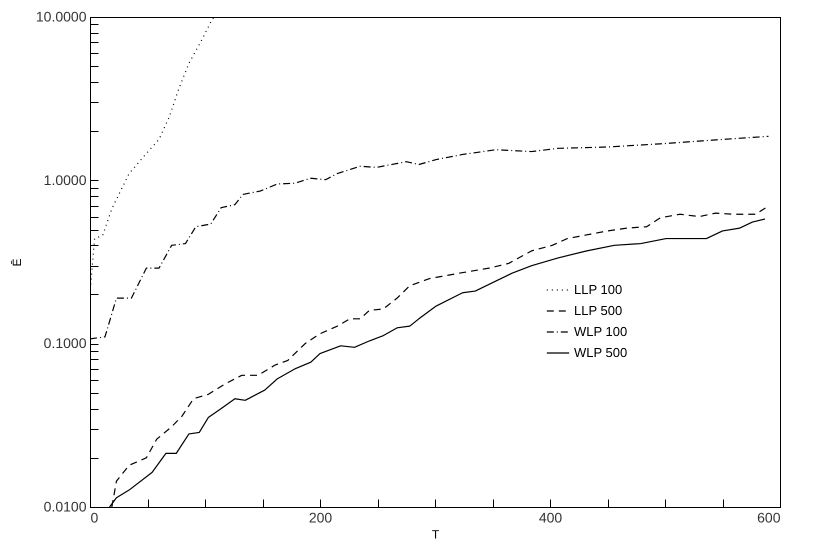 Image resolution: width=829 pixels, height=543 pixels. What do you see at coordinates (65, 343) in the screenshot?
I see `y-tick-label: 0.1000` at bounding box center [65, 343].